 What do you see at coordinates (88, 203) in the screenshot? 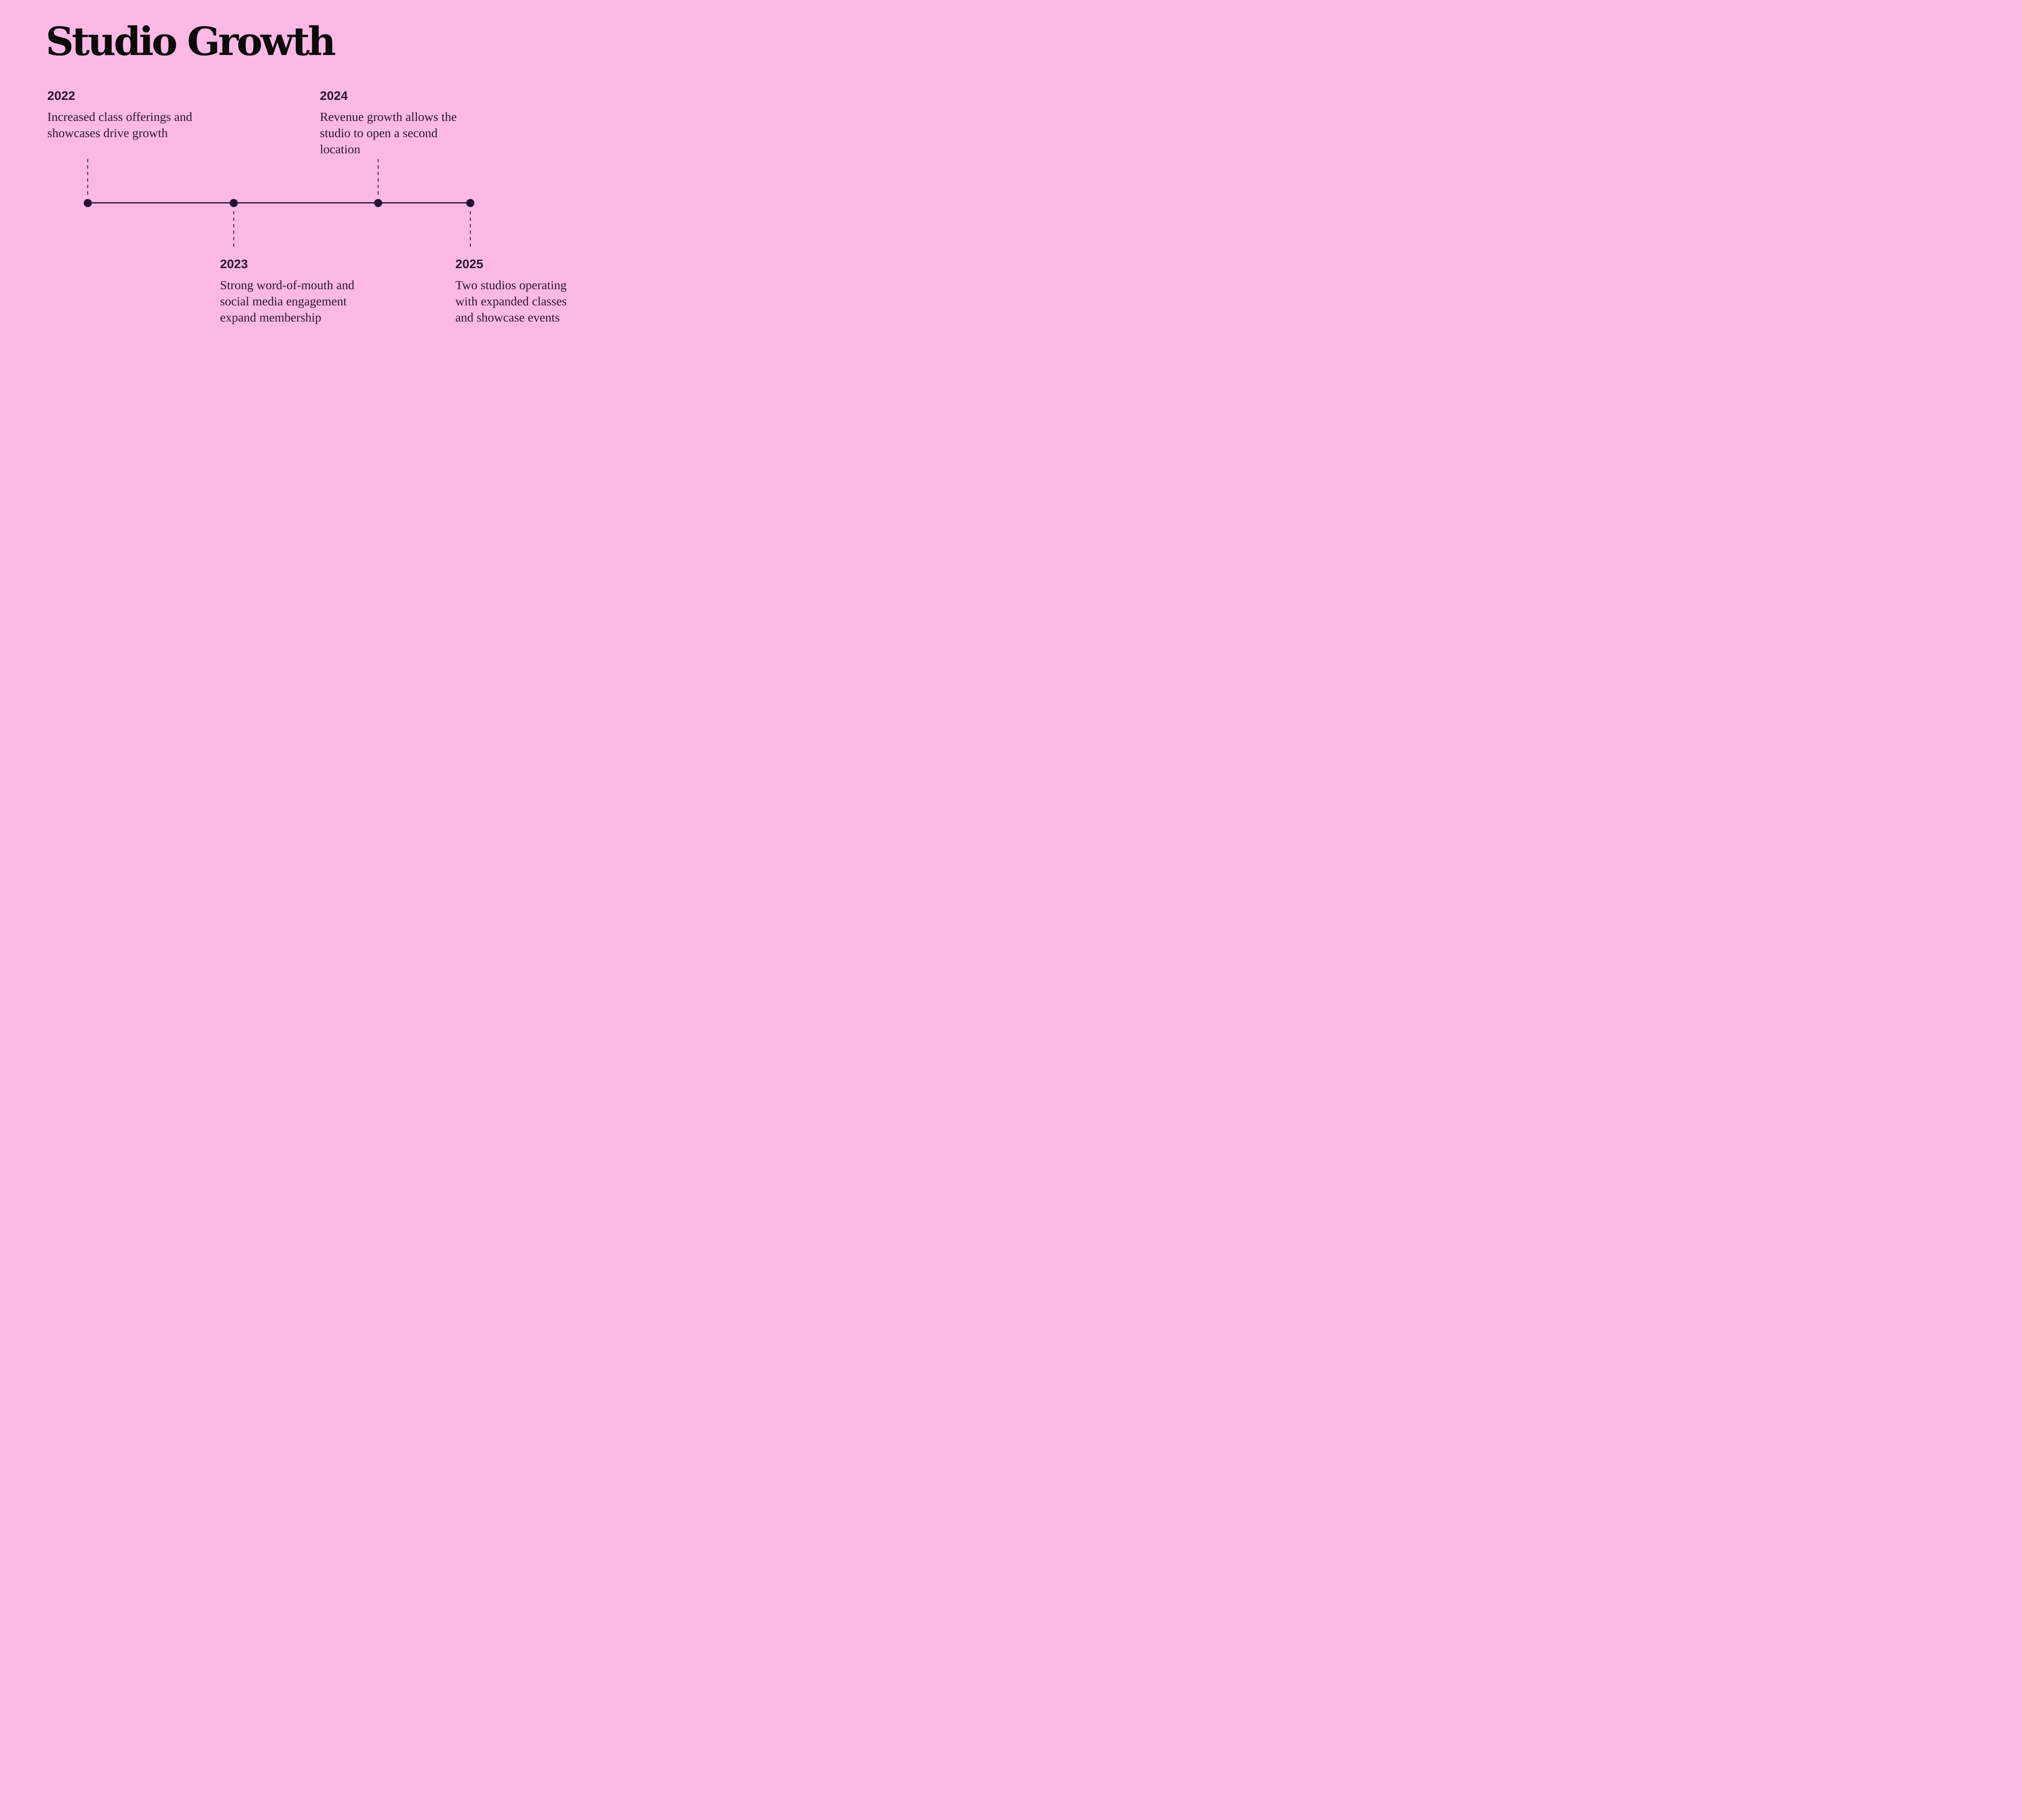
I see `timeline-dot-2022` at bounding box center [88, 203].